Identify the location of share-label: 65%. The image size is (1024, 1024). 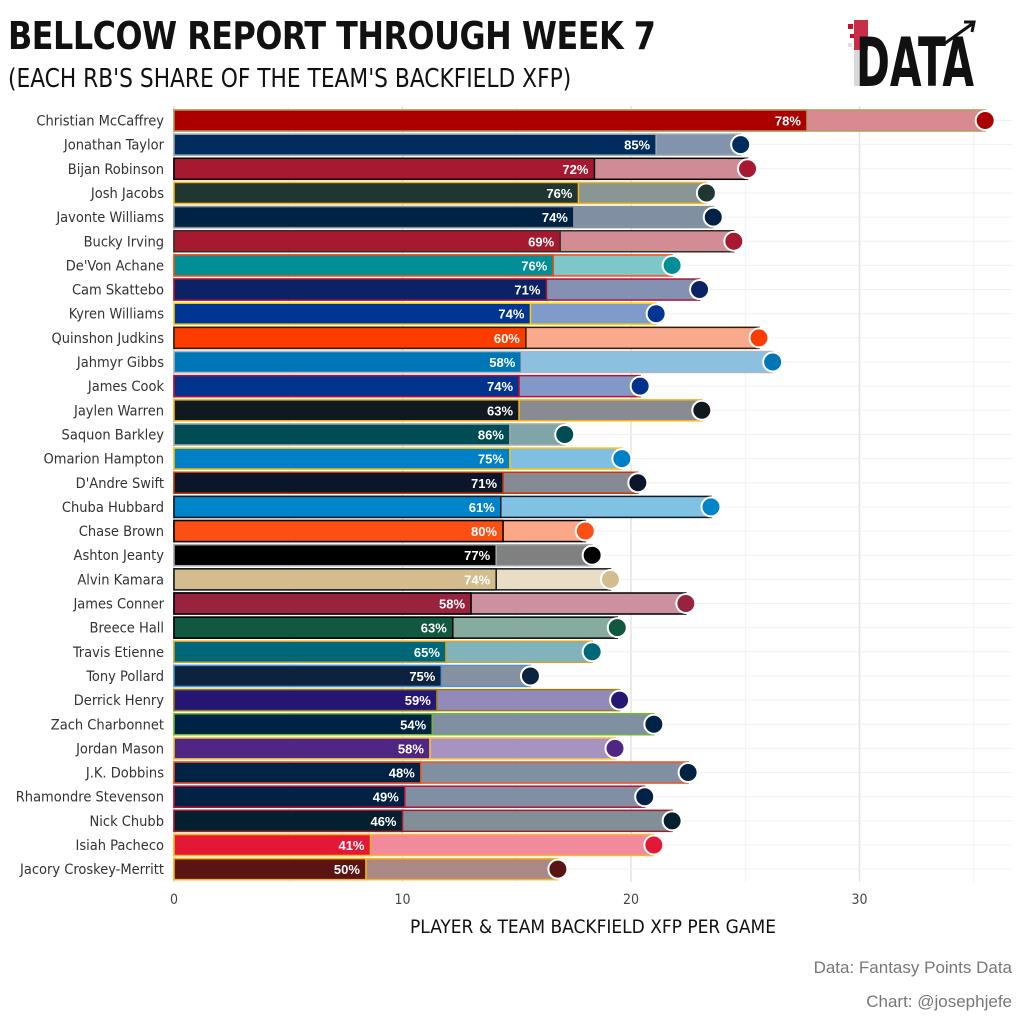
(427, 652).